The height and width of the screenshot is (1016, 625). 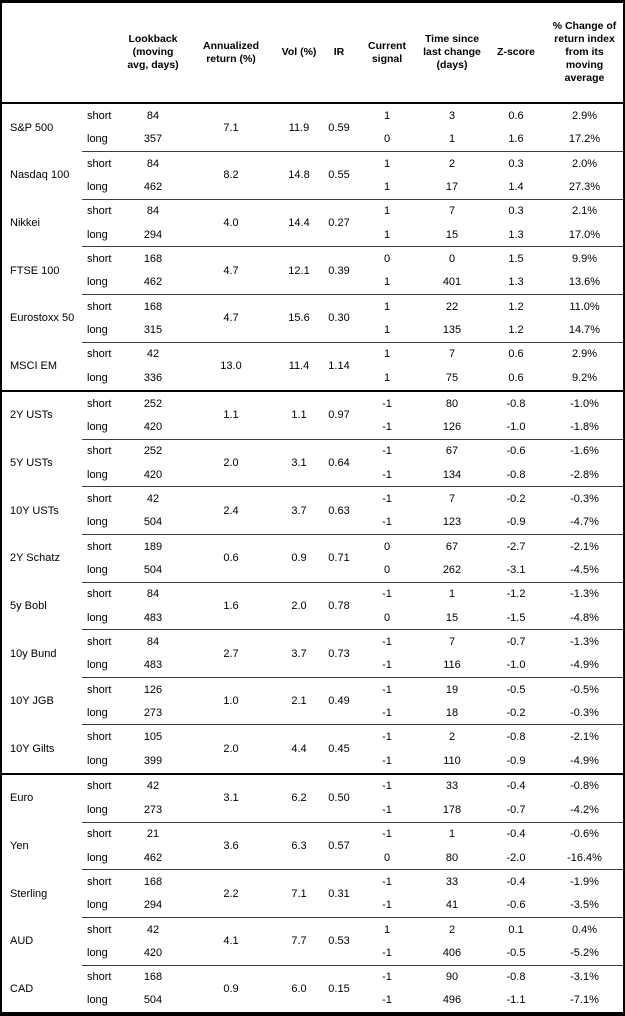 What do you see at coordinates (42, 414) in the screenshot?
I see `asset-name: 2Y USTs` at bounding box center [42, 414].